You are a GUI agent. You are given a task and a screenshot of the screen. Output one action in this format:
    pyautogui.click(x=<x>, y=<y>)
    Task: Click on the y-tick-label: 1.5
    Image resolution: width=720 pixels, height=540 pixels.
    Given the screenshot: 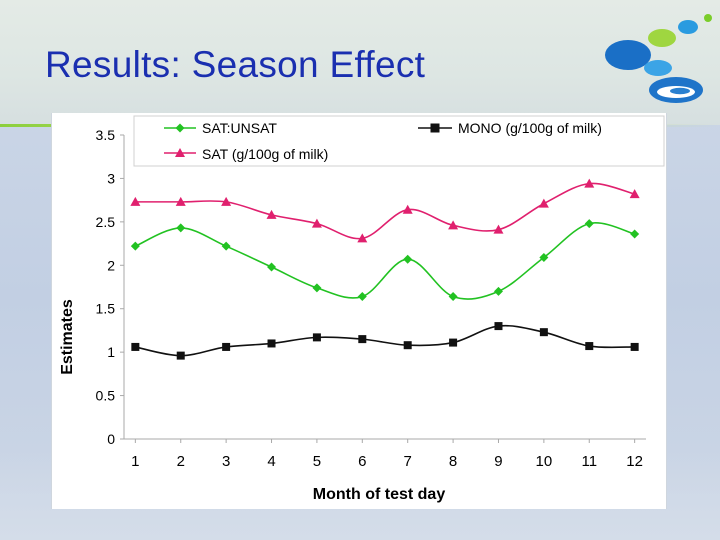 What is the action you would take?
    pyautogui.click(x=106, y=309)
    